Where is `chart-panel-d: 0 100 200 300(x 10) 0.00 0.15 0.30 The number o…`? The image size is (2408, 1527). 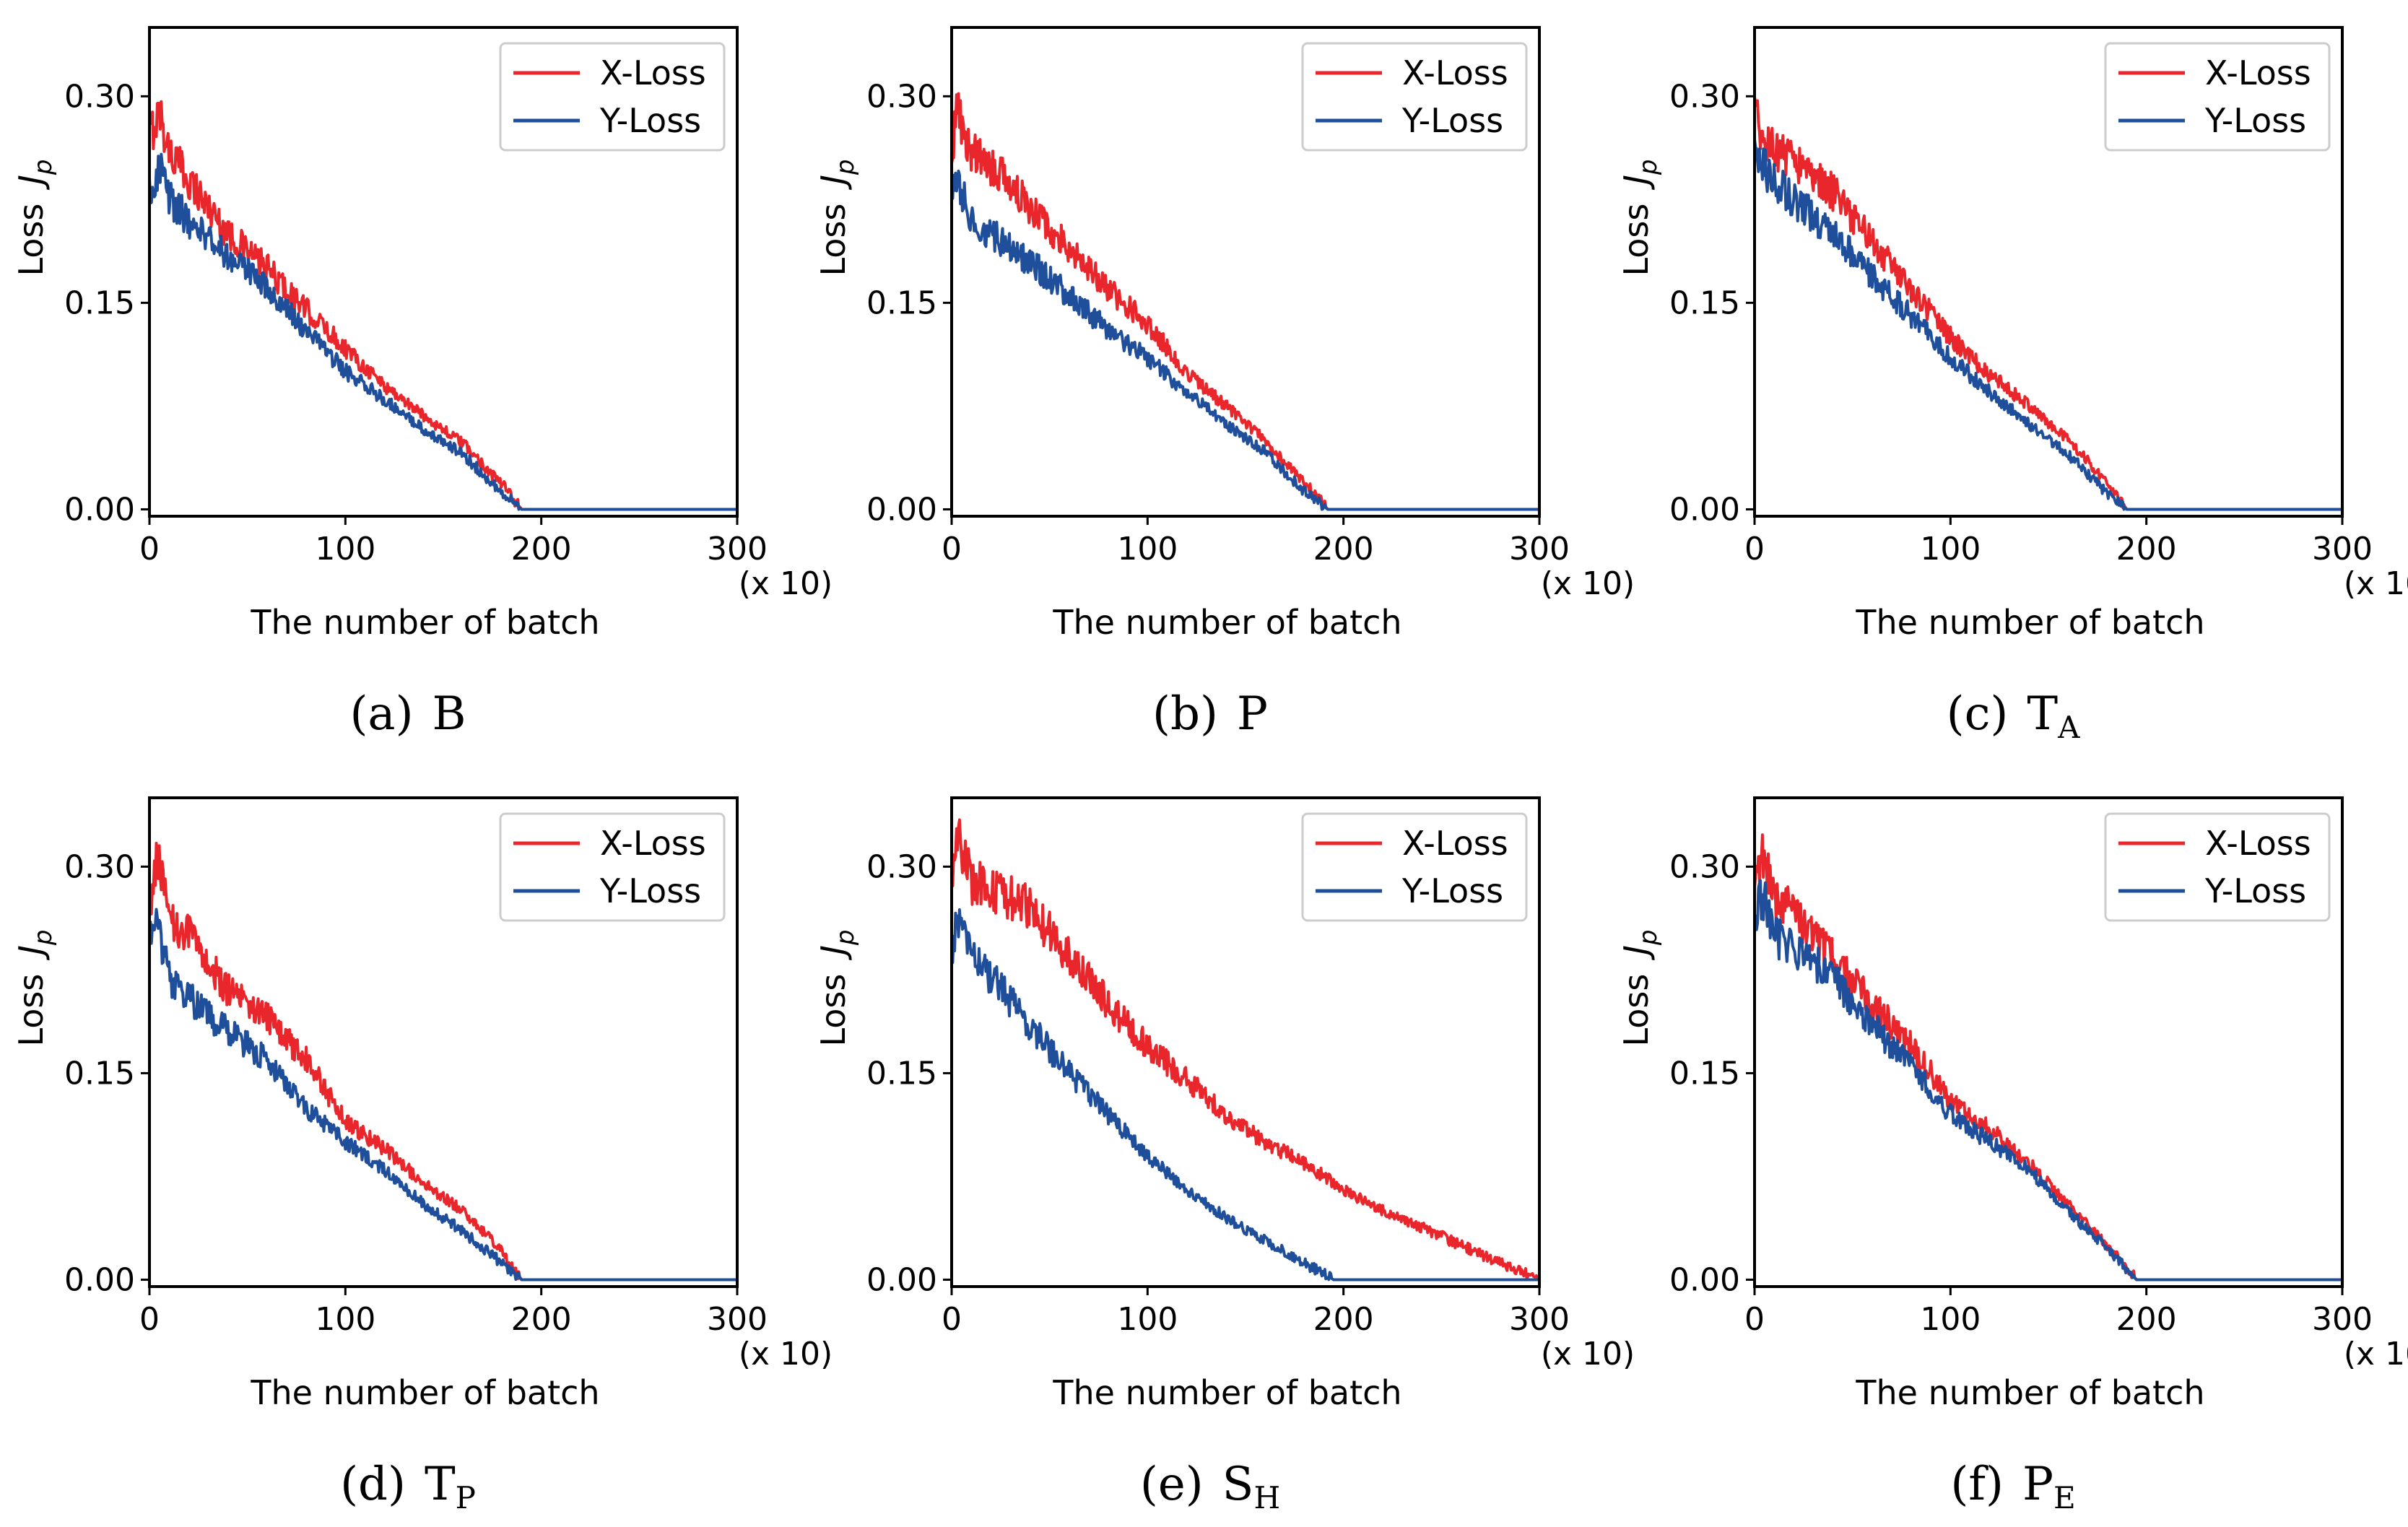 chart-panel-d: 0 100 200 300(x 10) 0.00 0.15 0.30 The number o… is located at coordinates (422, 1104).